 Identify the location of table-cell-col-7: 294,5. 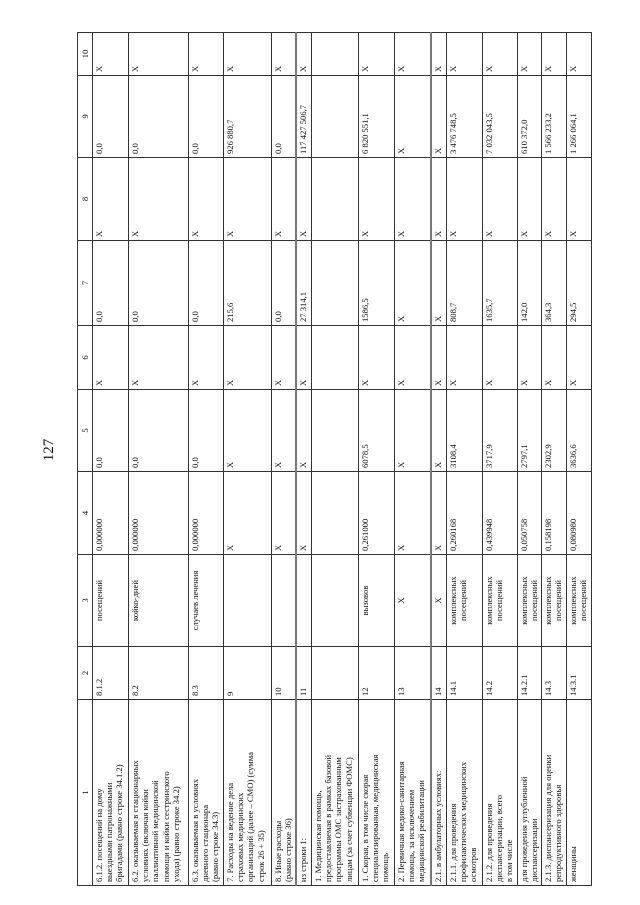
(579, 283).